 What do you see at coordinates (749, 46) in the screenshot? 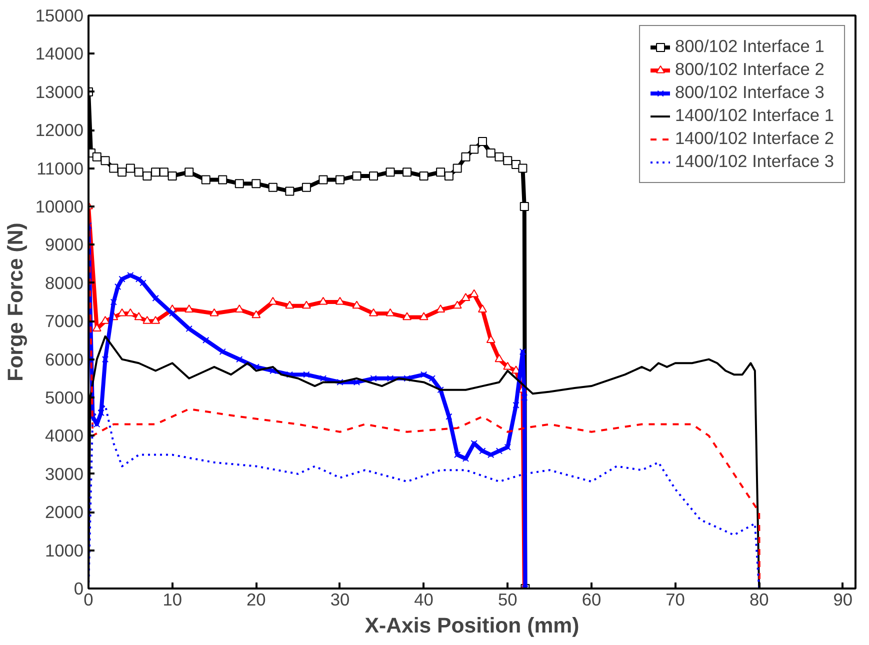
I see `legend-label: 800/102 Interface 1` at bounding box center [749, 46].